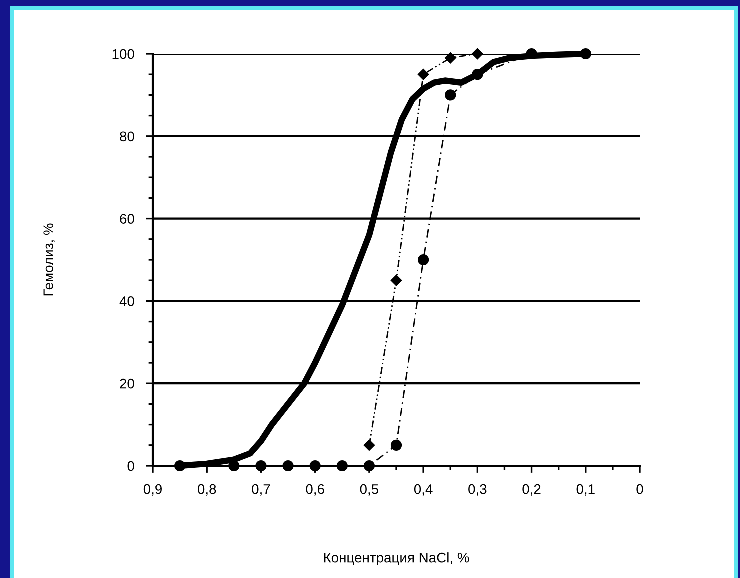 This screenshot has width=740, height=578. What do you see at coordinates (423, 490) in the screenshot?
I see `x-tick-label: 0,4` at bounding box center [423, 490].